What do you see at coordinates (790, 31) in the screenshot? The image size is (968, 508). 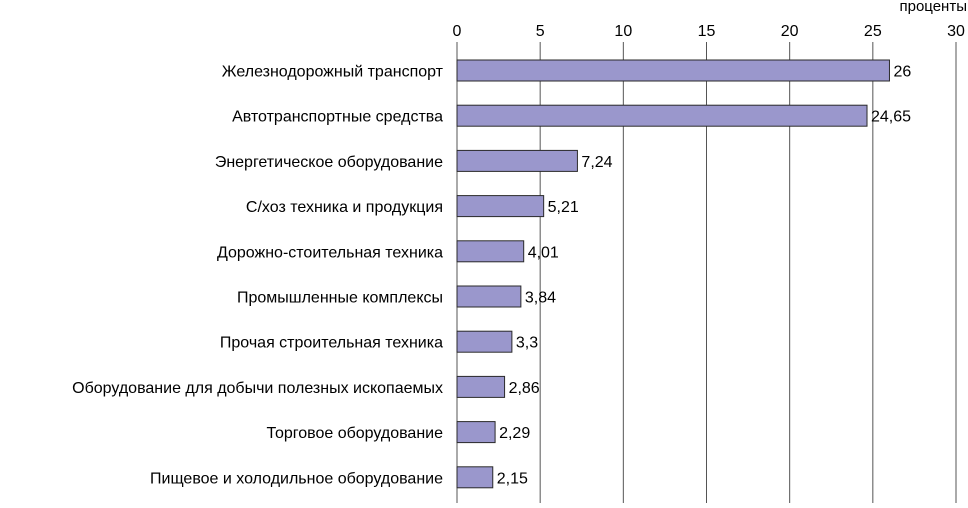 I see `x-tick-label: 20` at bounding box center [790, 31].